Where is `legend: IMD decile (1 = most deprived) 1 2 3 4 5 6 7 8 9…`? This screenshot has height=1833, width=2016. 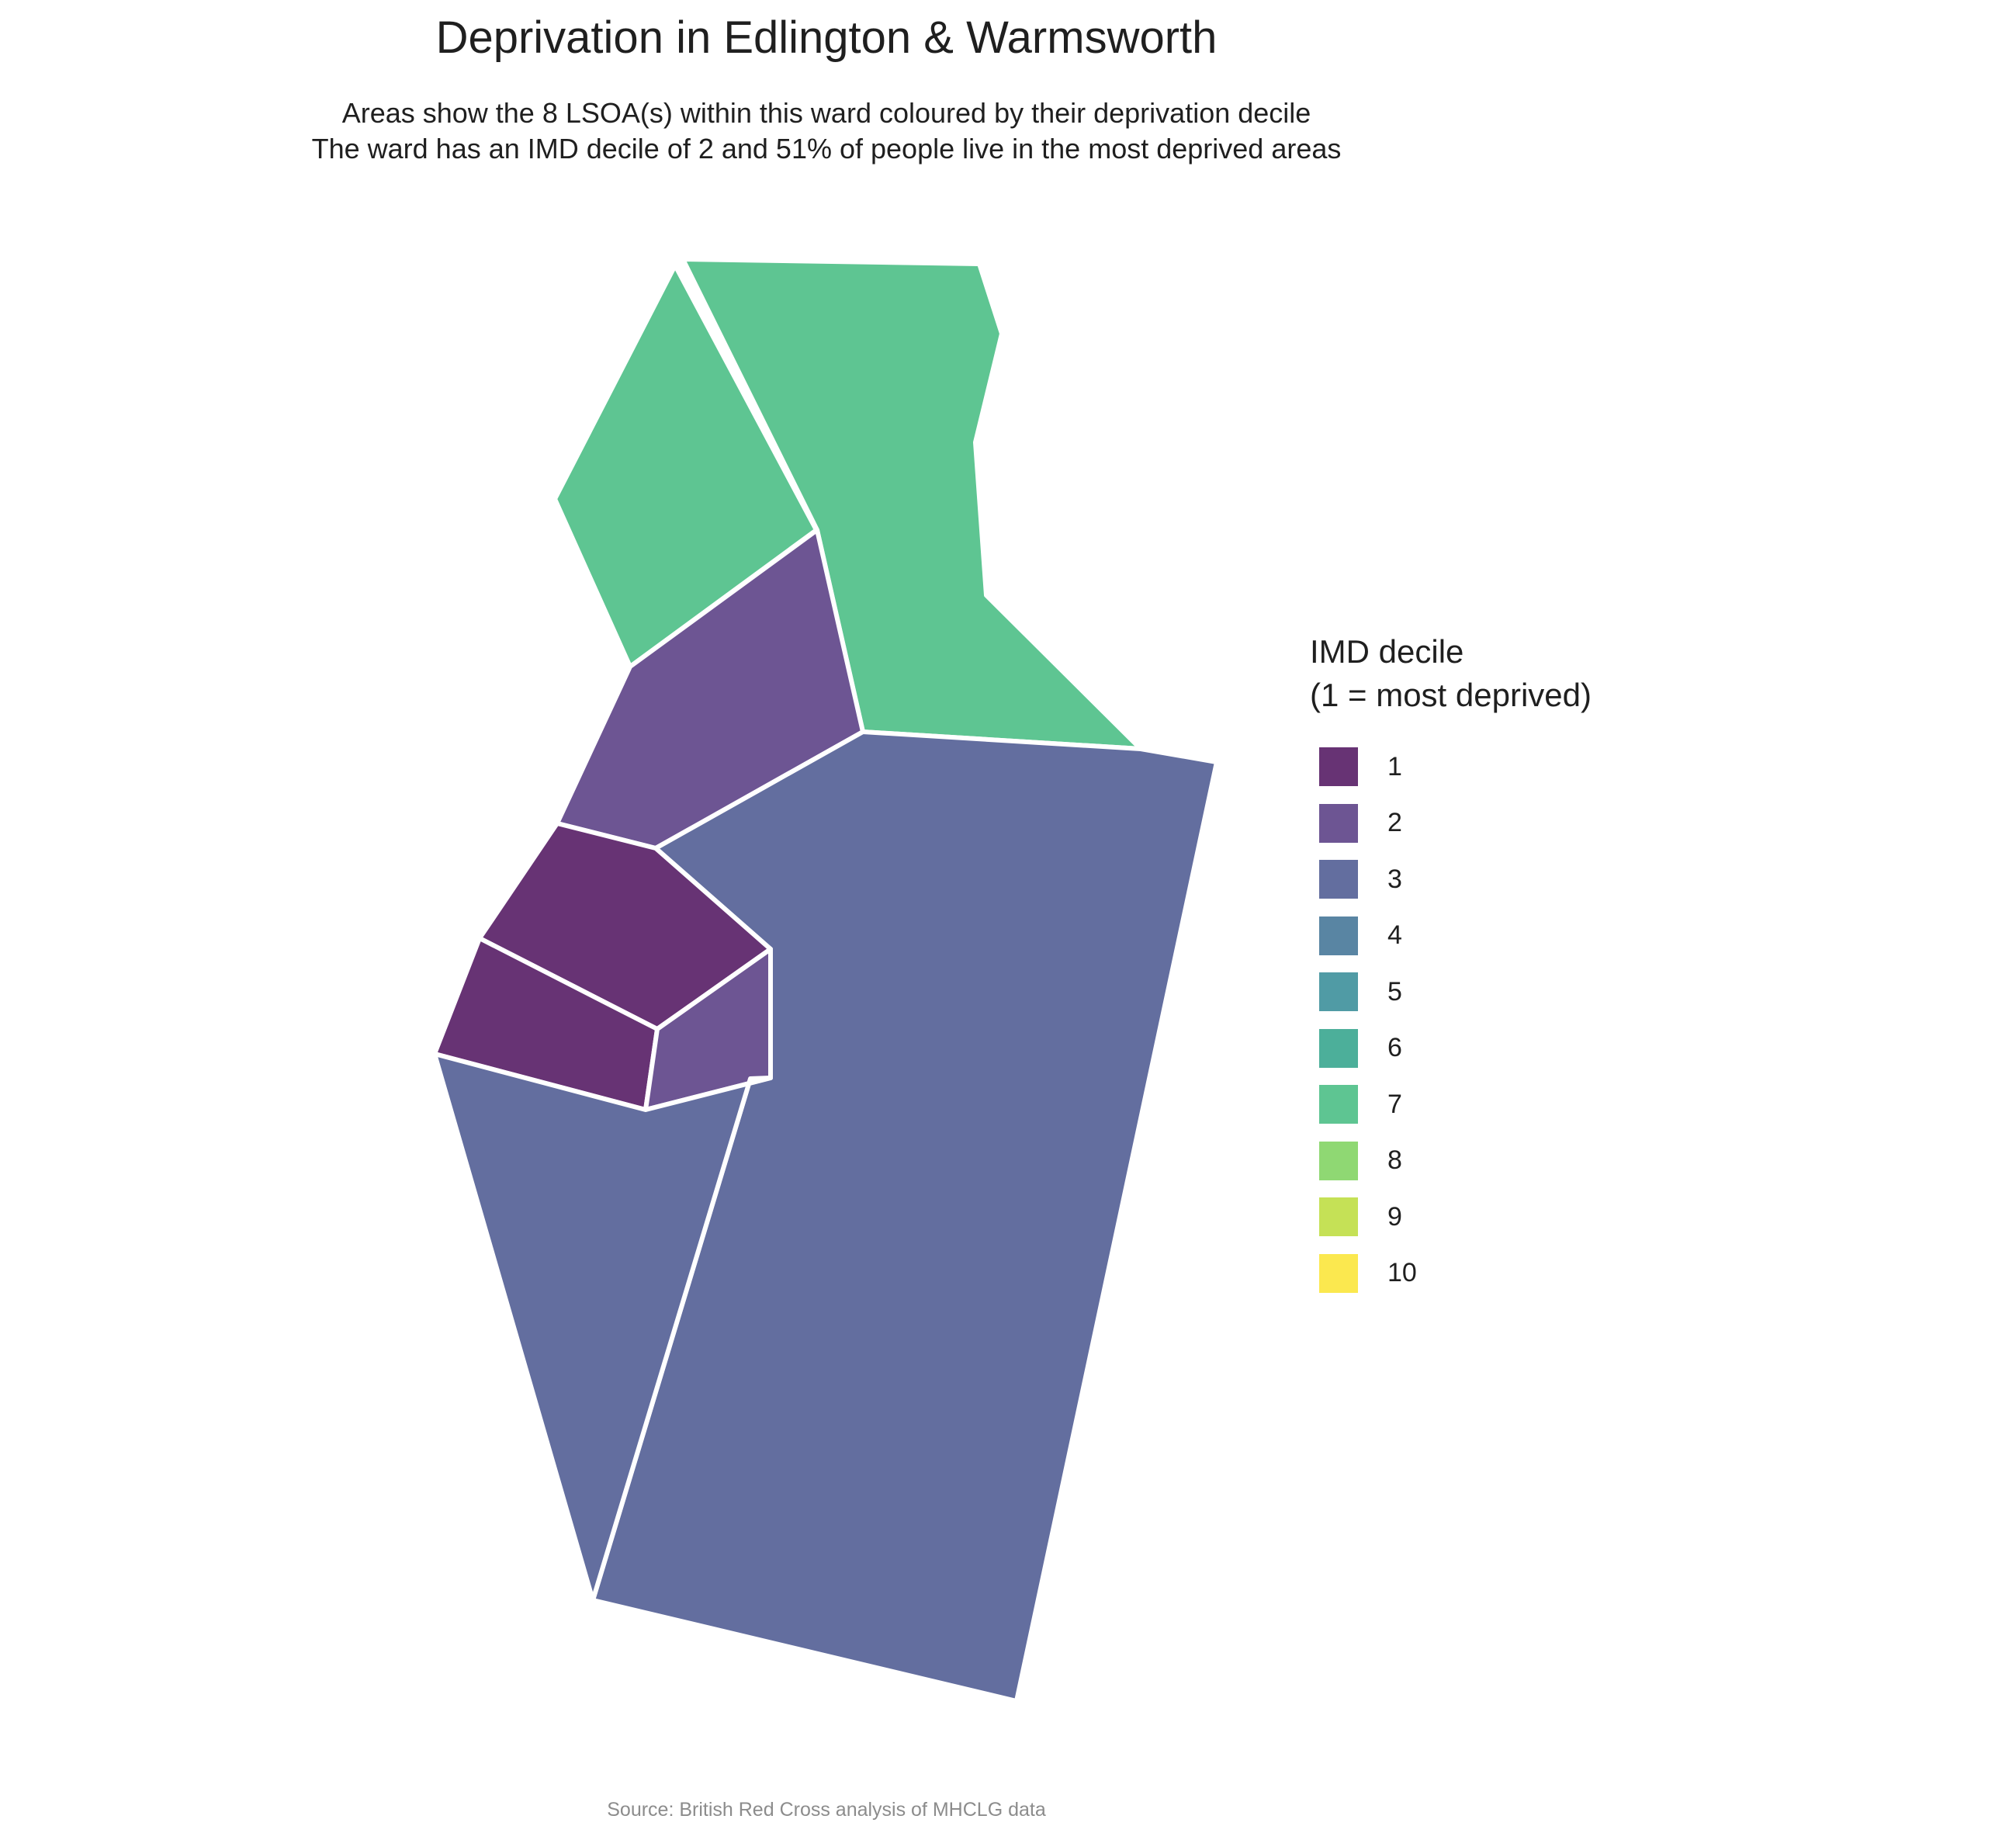 legend: IMD decile (1 = most deprived) 1 2 3 4 5 6 7 8 9… is located at coordinates (1451, 966).